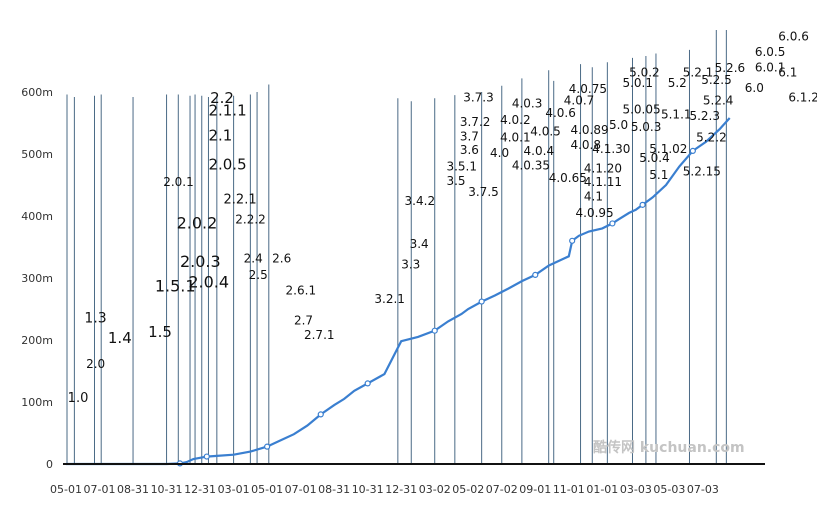 The width and height of the screenshot is (817, 525). I want to click on version-label: 2.0.1, so click(178, 182).